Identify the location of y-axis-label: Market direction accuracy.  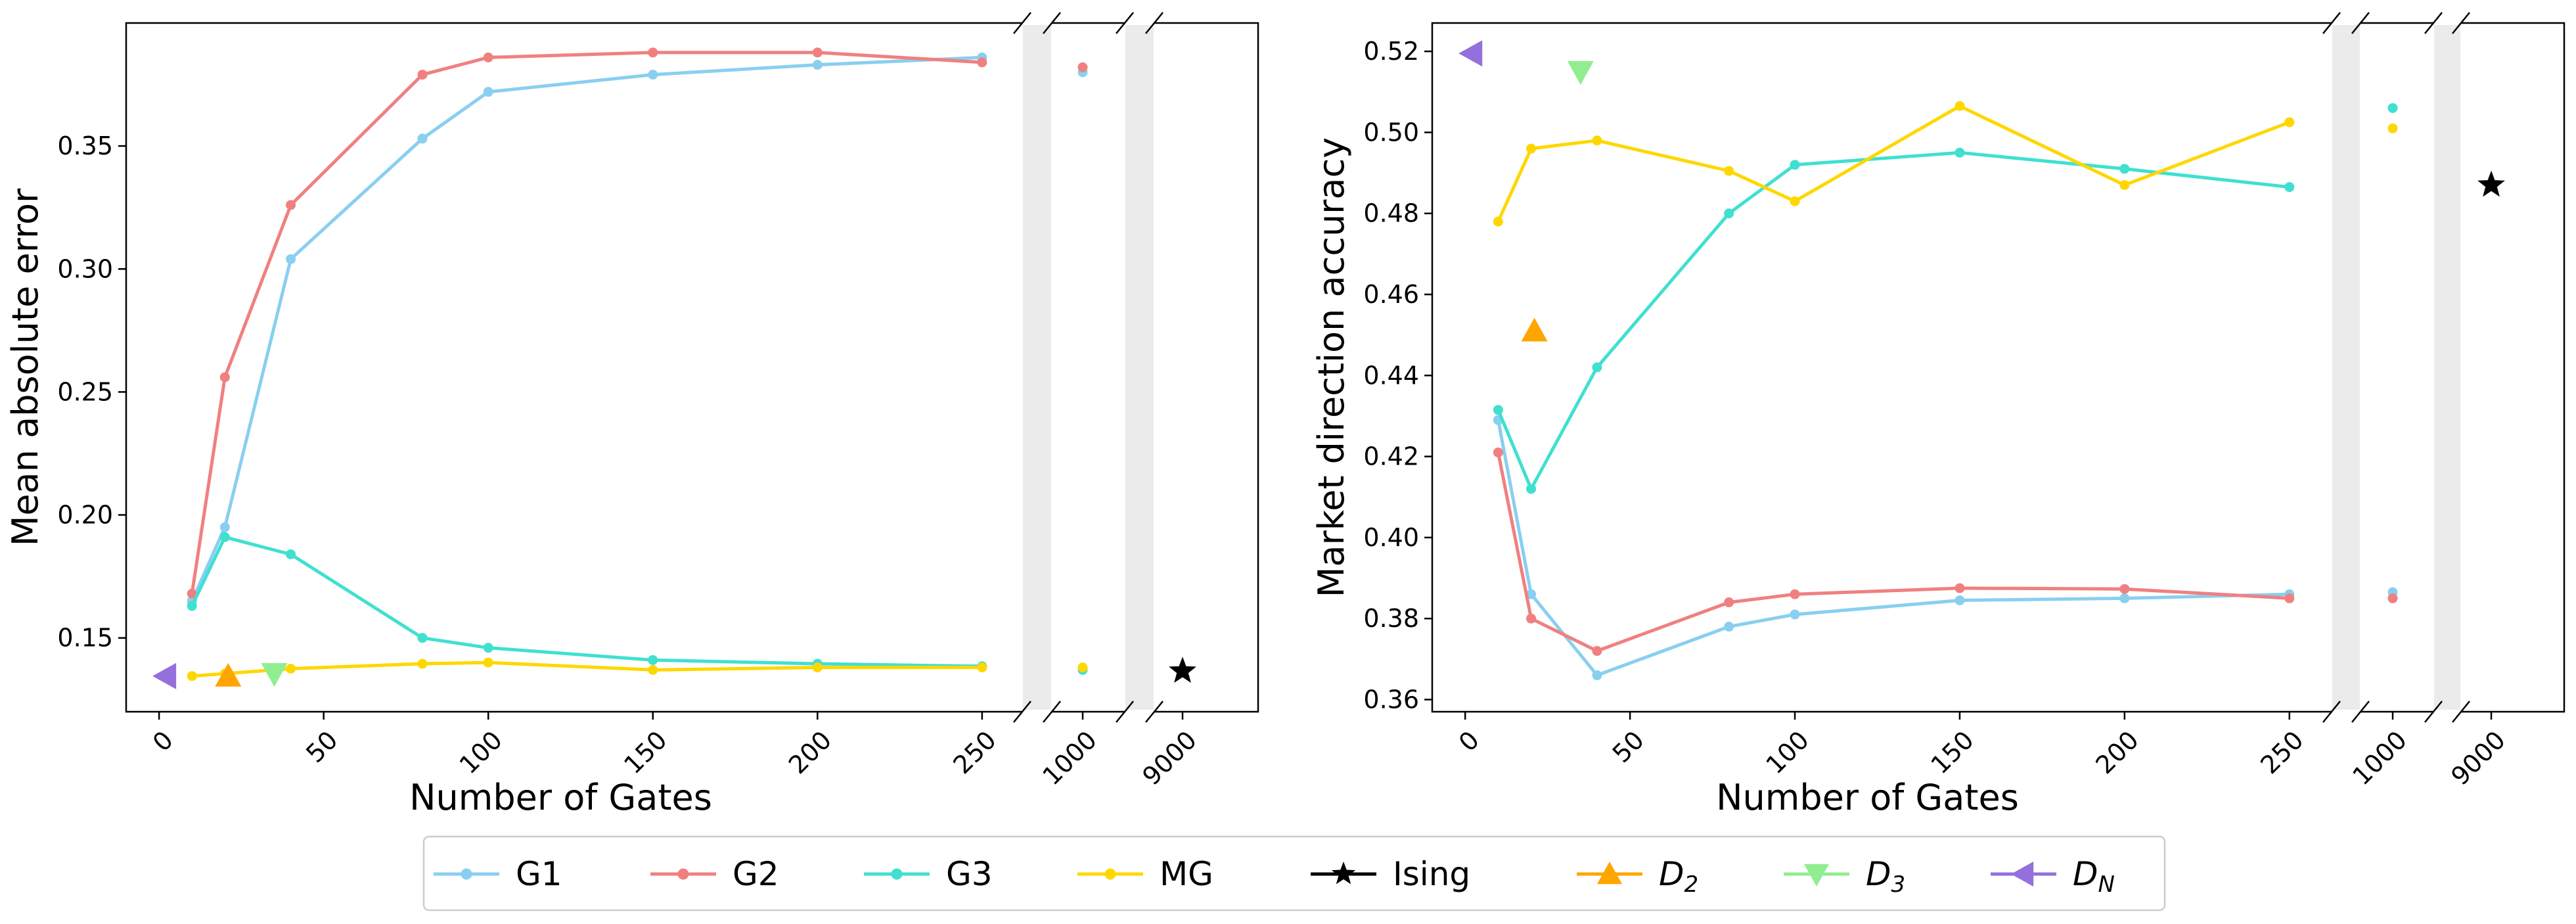
(1331, 367).